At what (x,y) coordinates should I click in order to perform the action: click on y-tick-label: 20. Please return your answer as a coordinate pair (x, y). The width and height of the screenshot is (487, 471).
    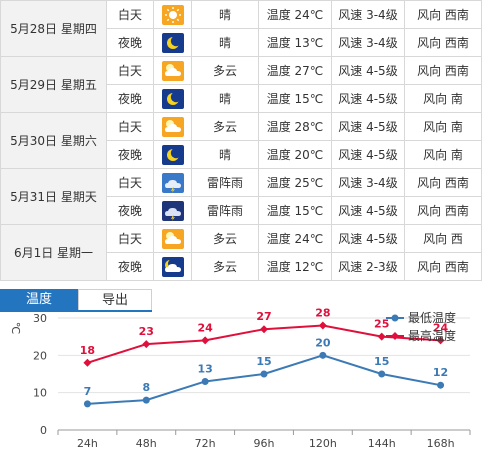
    Looking at the image, I should click on (40, 355).